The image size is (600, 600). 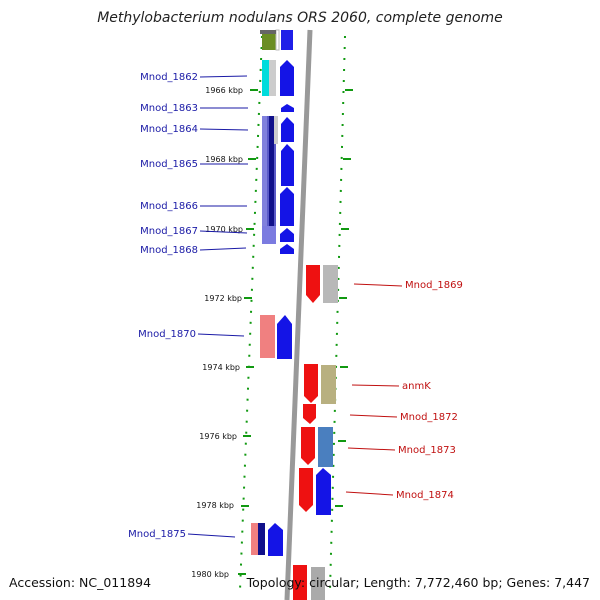 I want to click on gene-label: Mnod_1869, so click(x=434, y=285).